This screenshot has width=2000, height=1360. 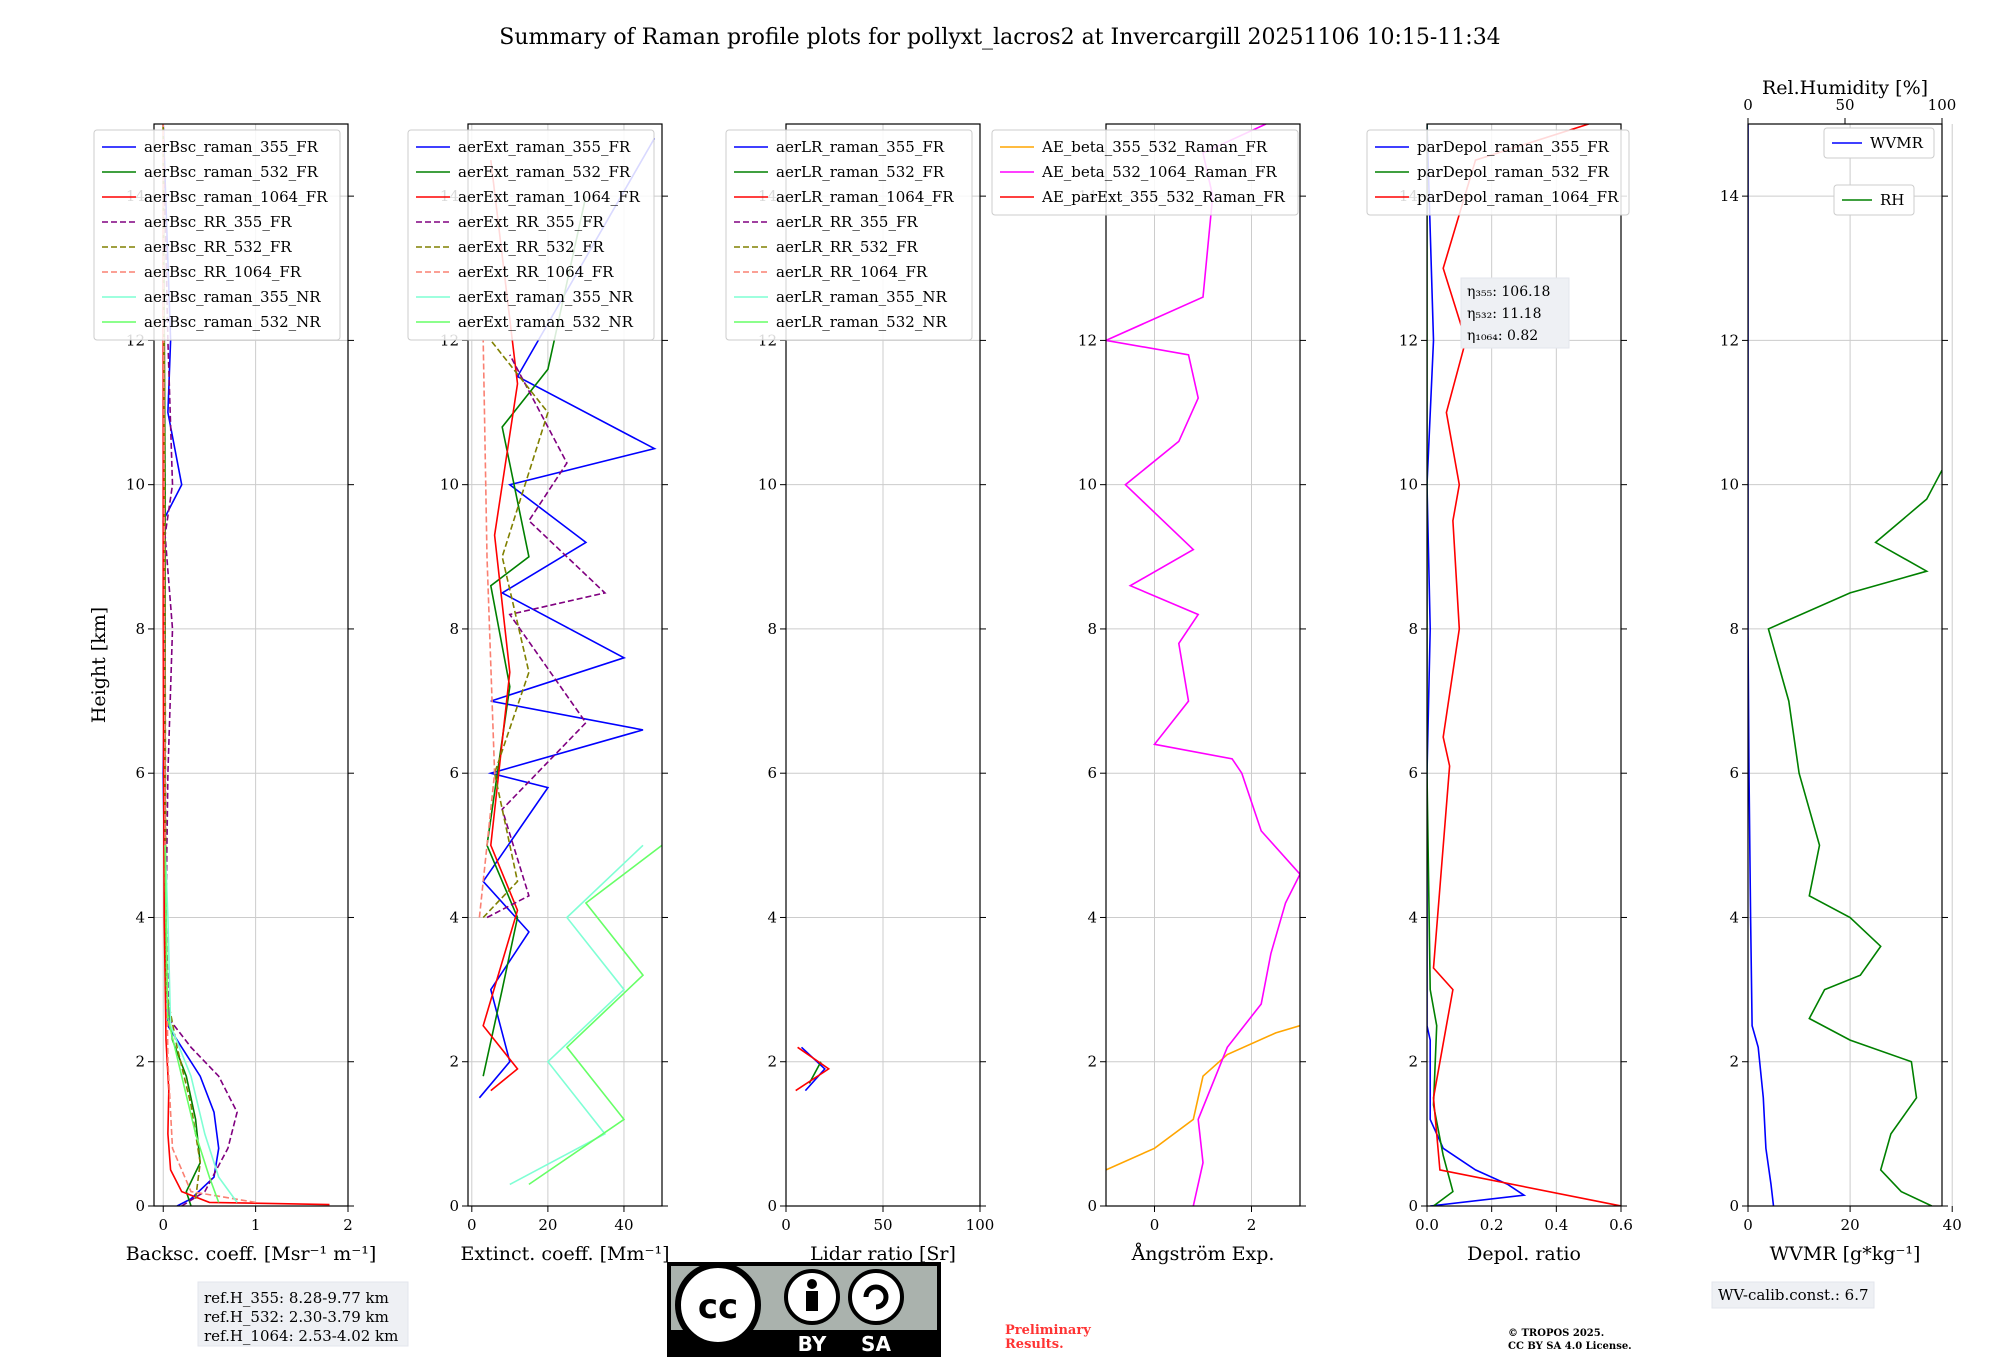 What do you see at coordinates (1034, 1344) in the screenshot?
I see `preliminary-line-2: Results.` at bounding box center [1034, 1344].